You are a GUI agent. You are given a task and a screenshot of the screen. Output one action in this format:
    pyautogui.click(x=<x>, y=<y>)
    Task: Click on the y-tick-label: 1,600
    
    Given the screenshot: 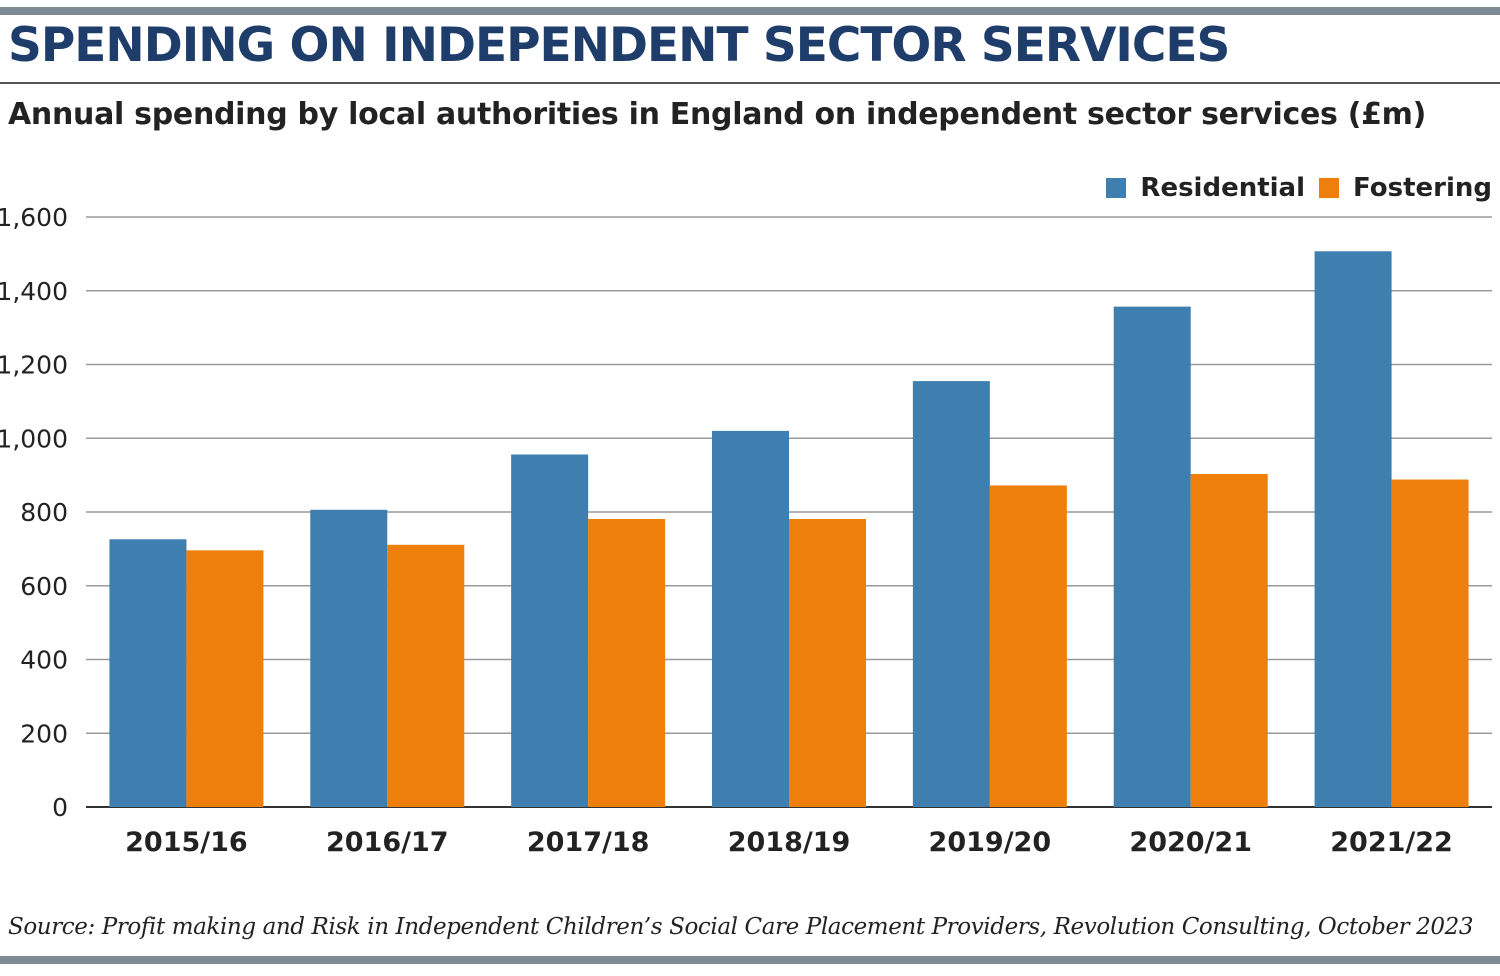 What is the action you would take?
    pyautogui.click(x=34, y=217)
    